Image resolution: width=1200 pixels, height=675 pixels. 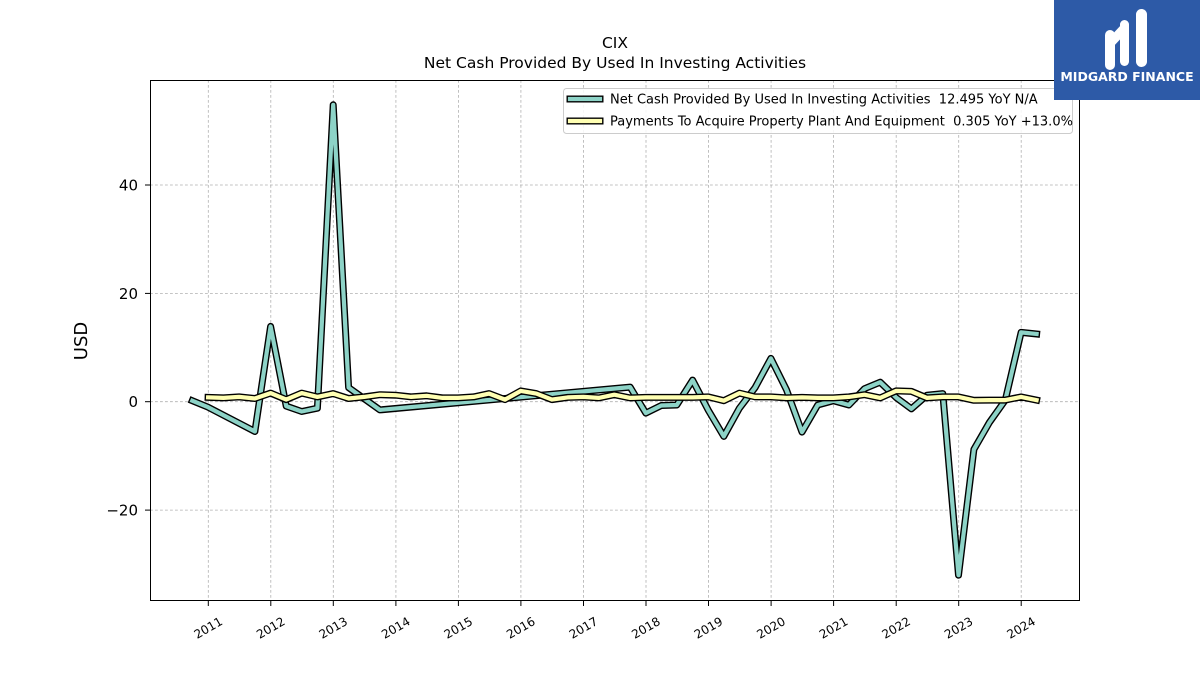 I want to click on series-2-line, so click(x=622, y=395).